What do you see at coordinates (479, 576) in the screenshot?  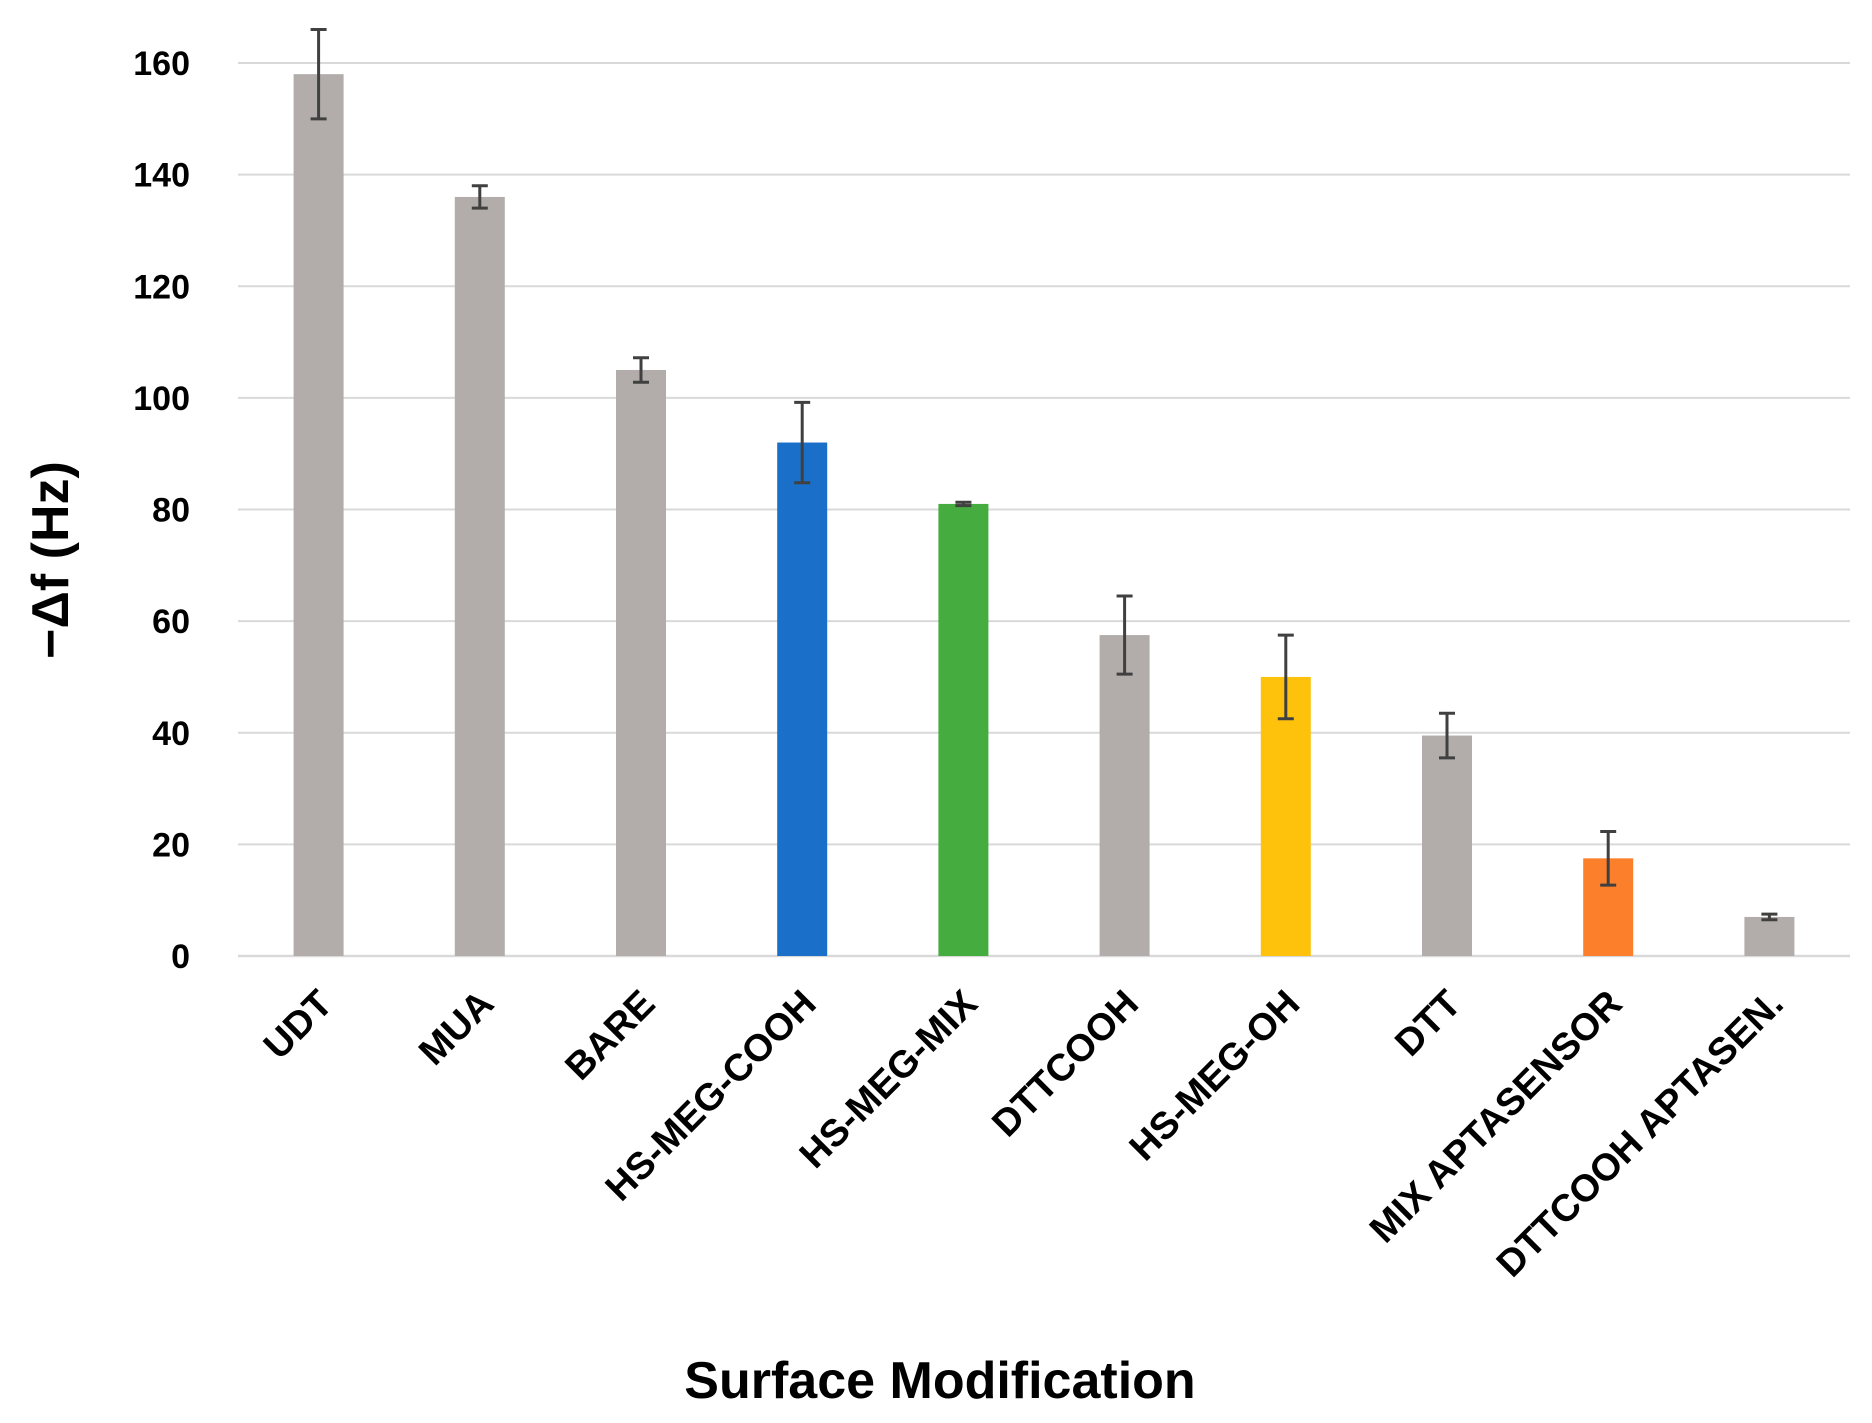 I see `bar-mua` at bounding box center [479, 576].